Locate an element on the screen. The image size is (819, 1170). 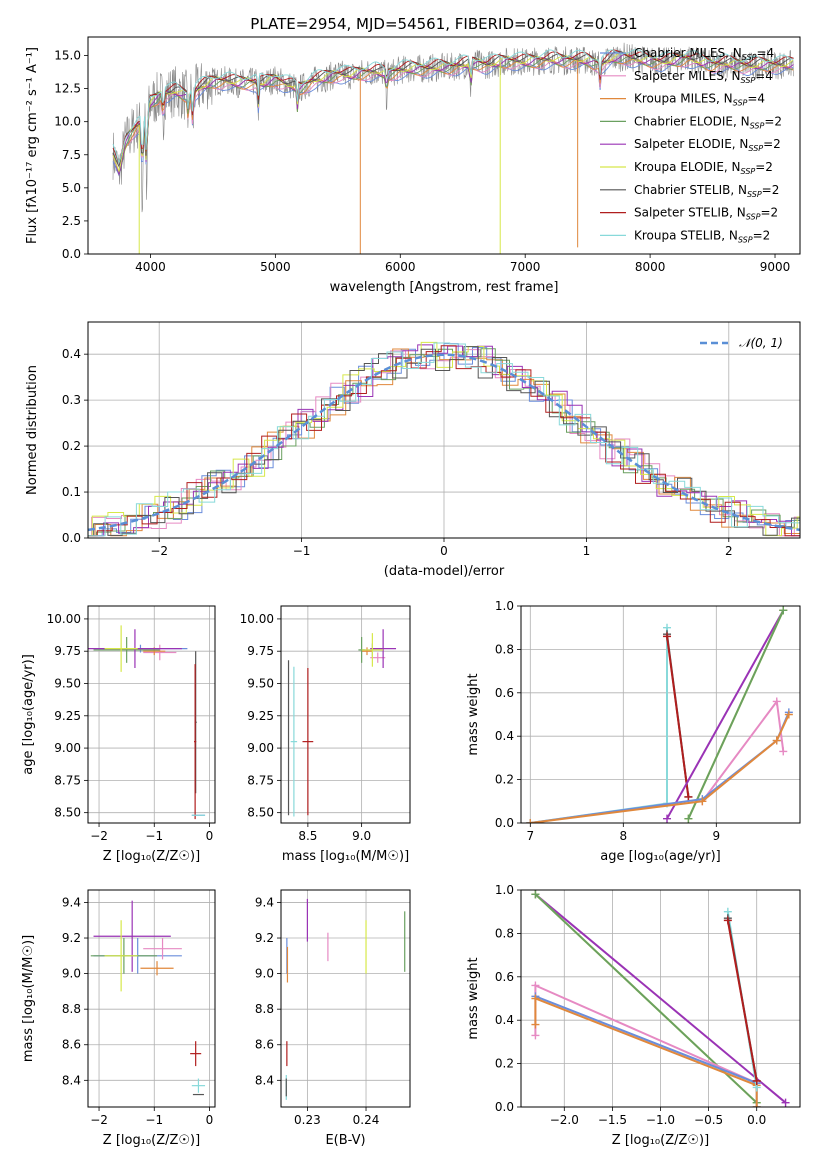
legend-label-normal: 𝒩(0, 1) is located at coordinates (761, 343).